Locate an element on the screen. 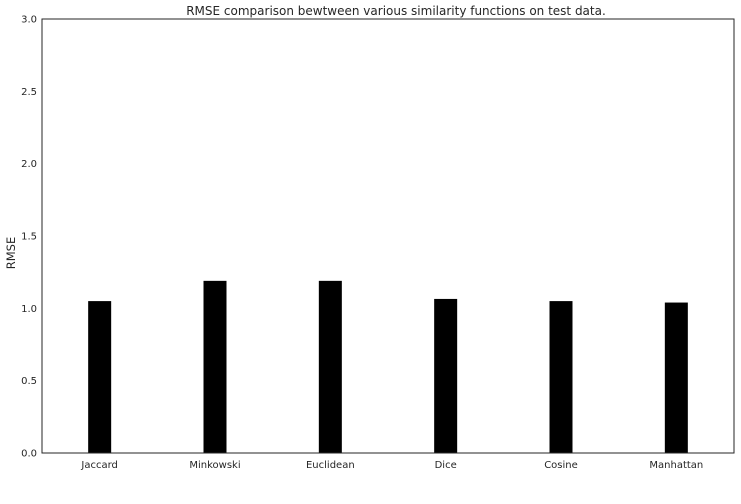 The width and height of the screenshot is (741, 504). y-axis-label: RMSE is located at coordinates (11, 253).